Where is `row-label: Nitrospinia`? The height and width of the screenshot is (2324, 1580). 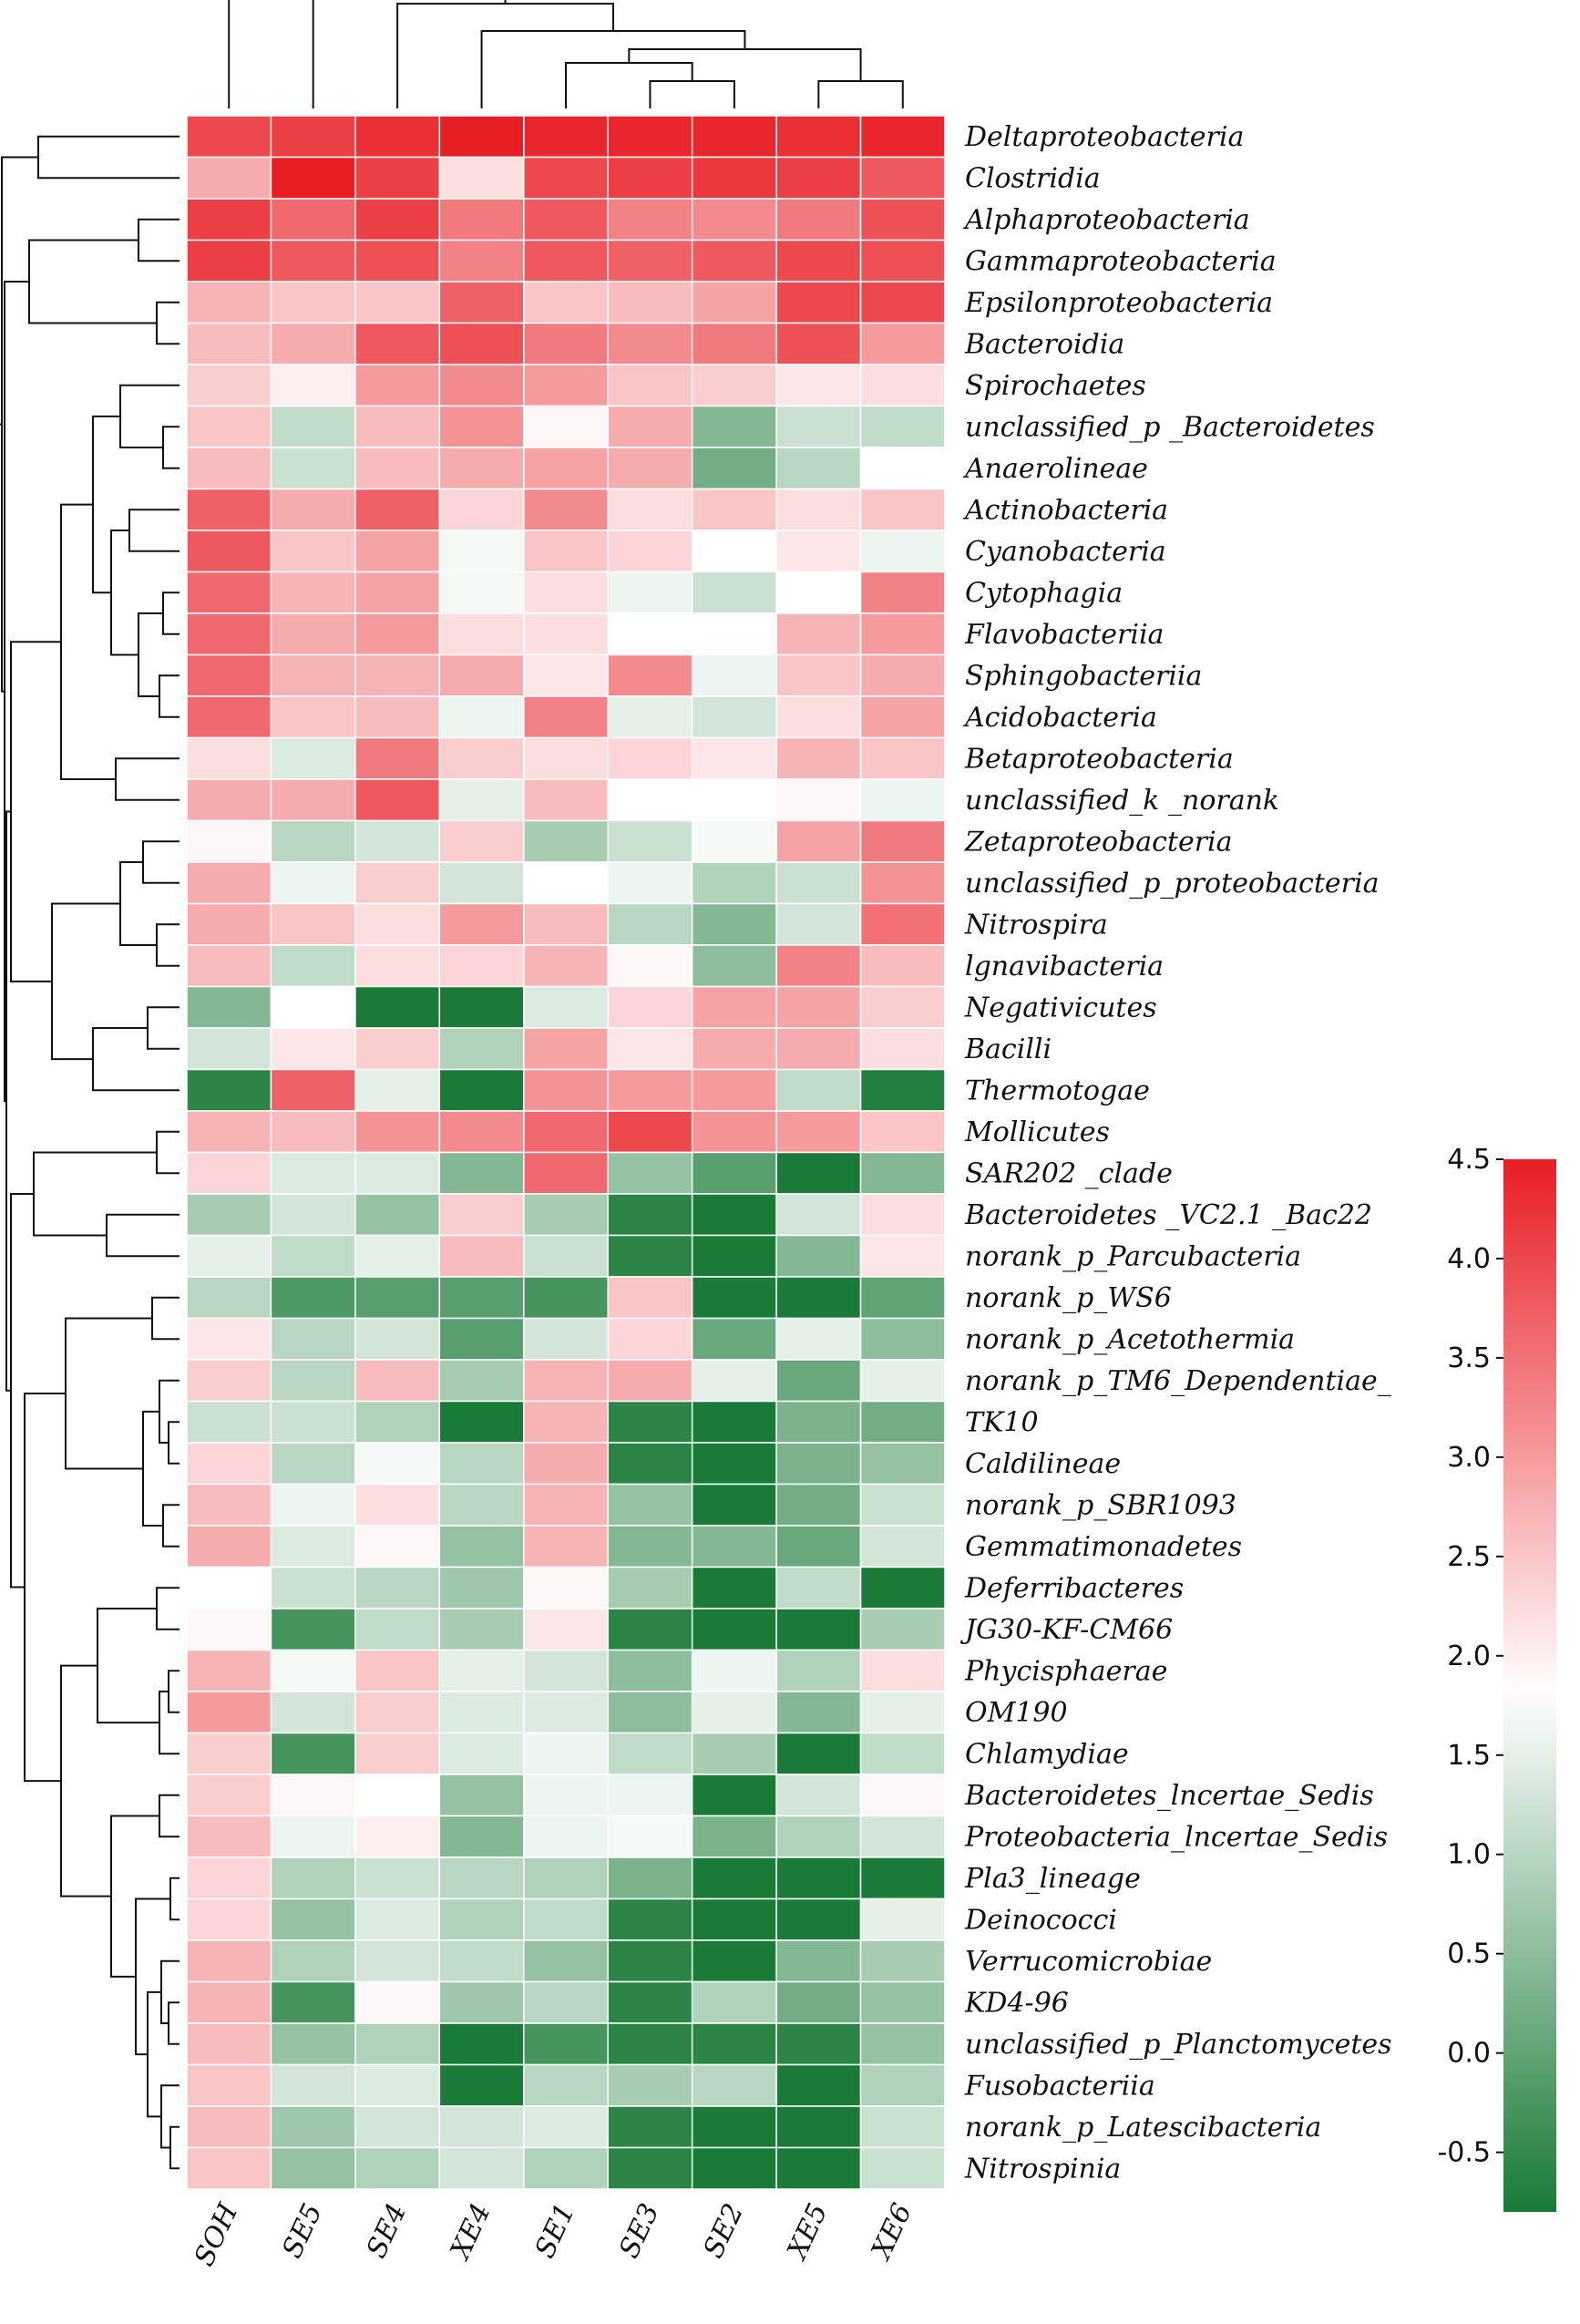
row-label: Nitrospinia is located at coordinates (1042, 2169).